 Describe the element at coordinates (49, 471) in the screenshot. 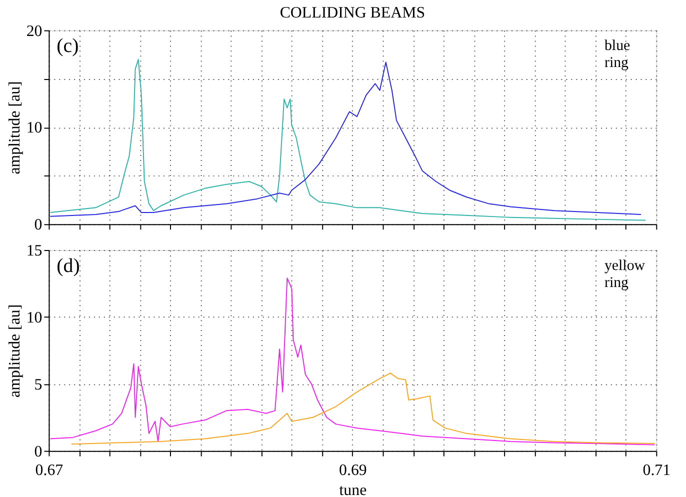

I see `x-tick-label: 0.67` at that location.